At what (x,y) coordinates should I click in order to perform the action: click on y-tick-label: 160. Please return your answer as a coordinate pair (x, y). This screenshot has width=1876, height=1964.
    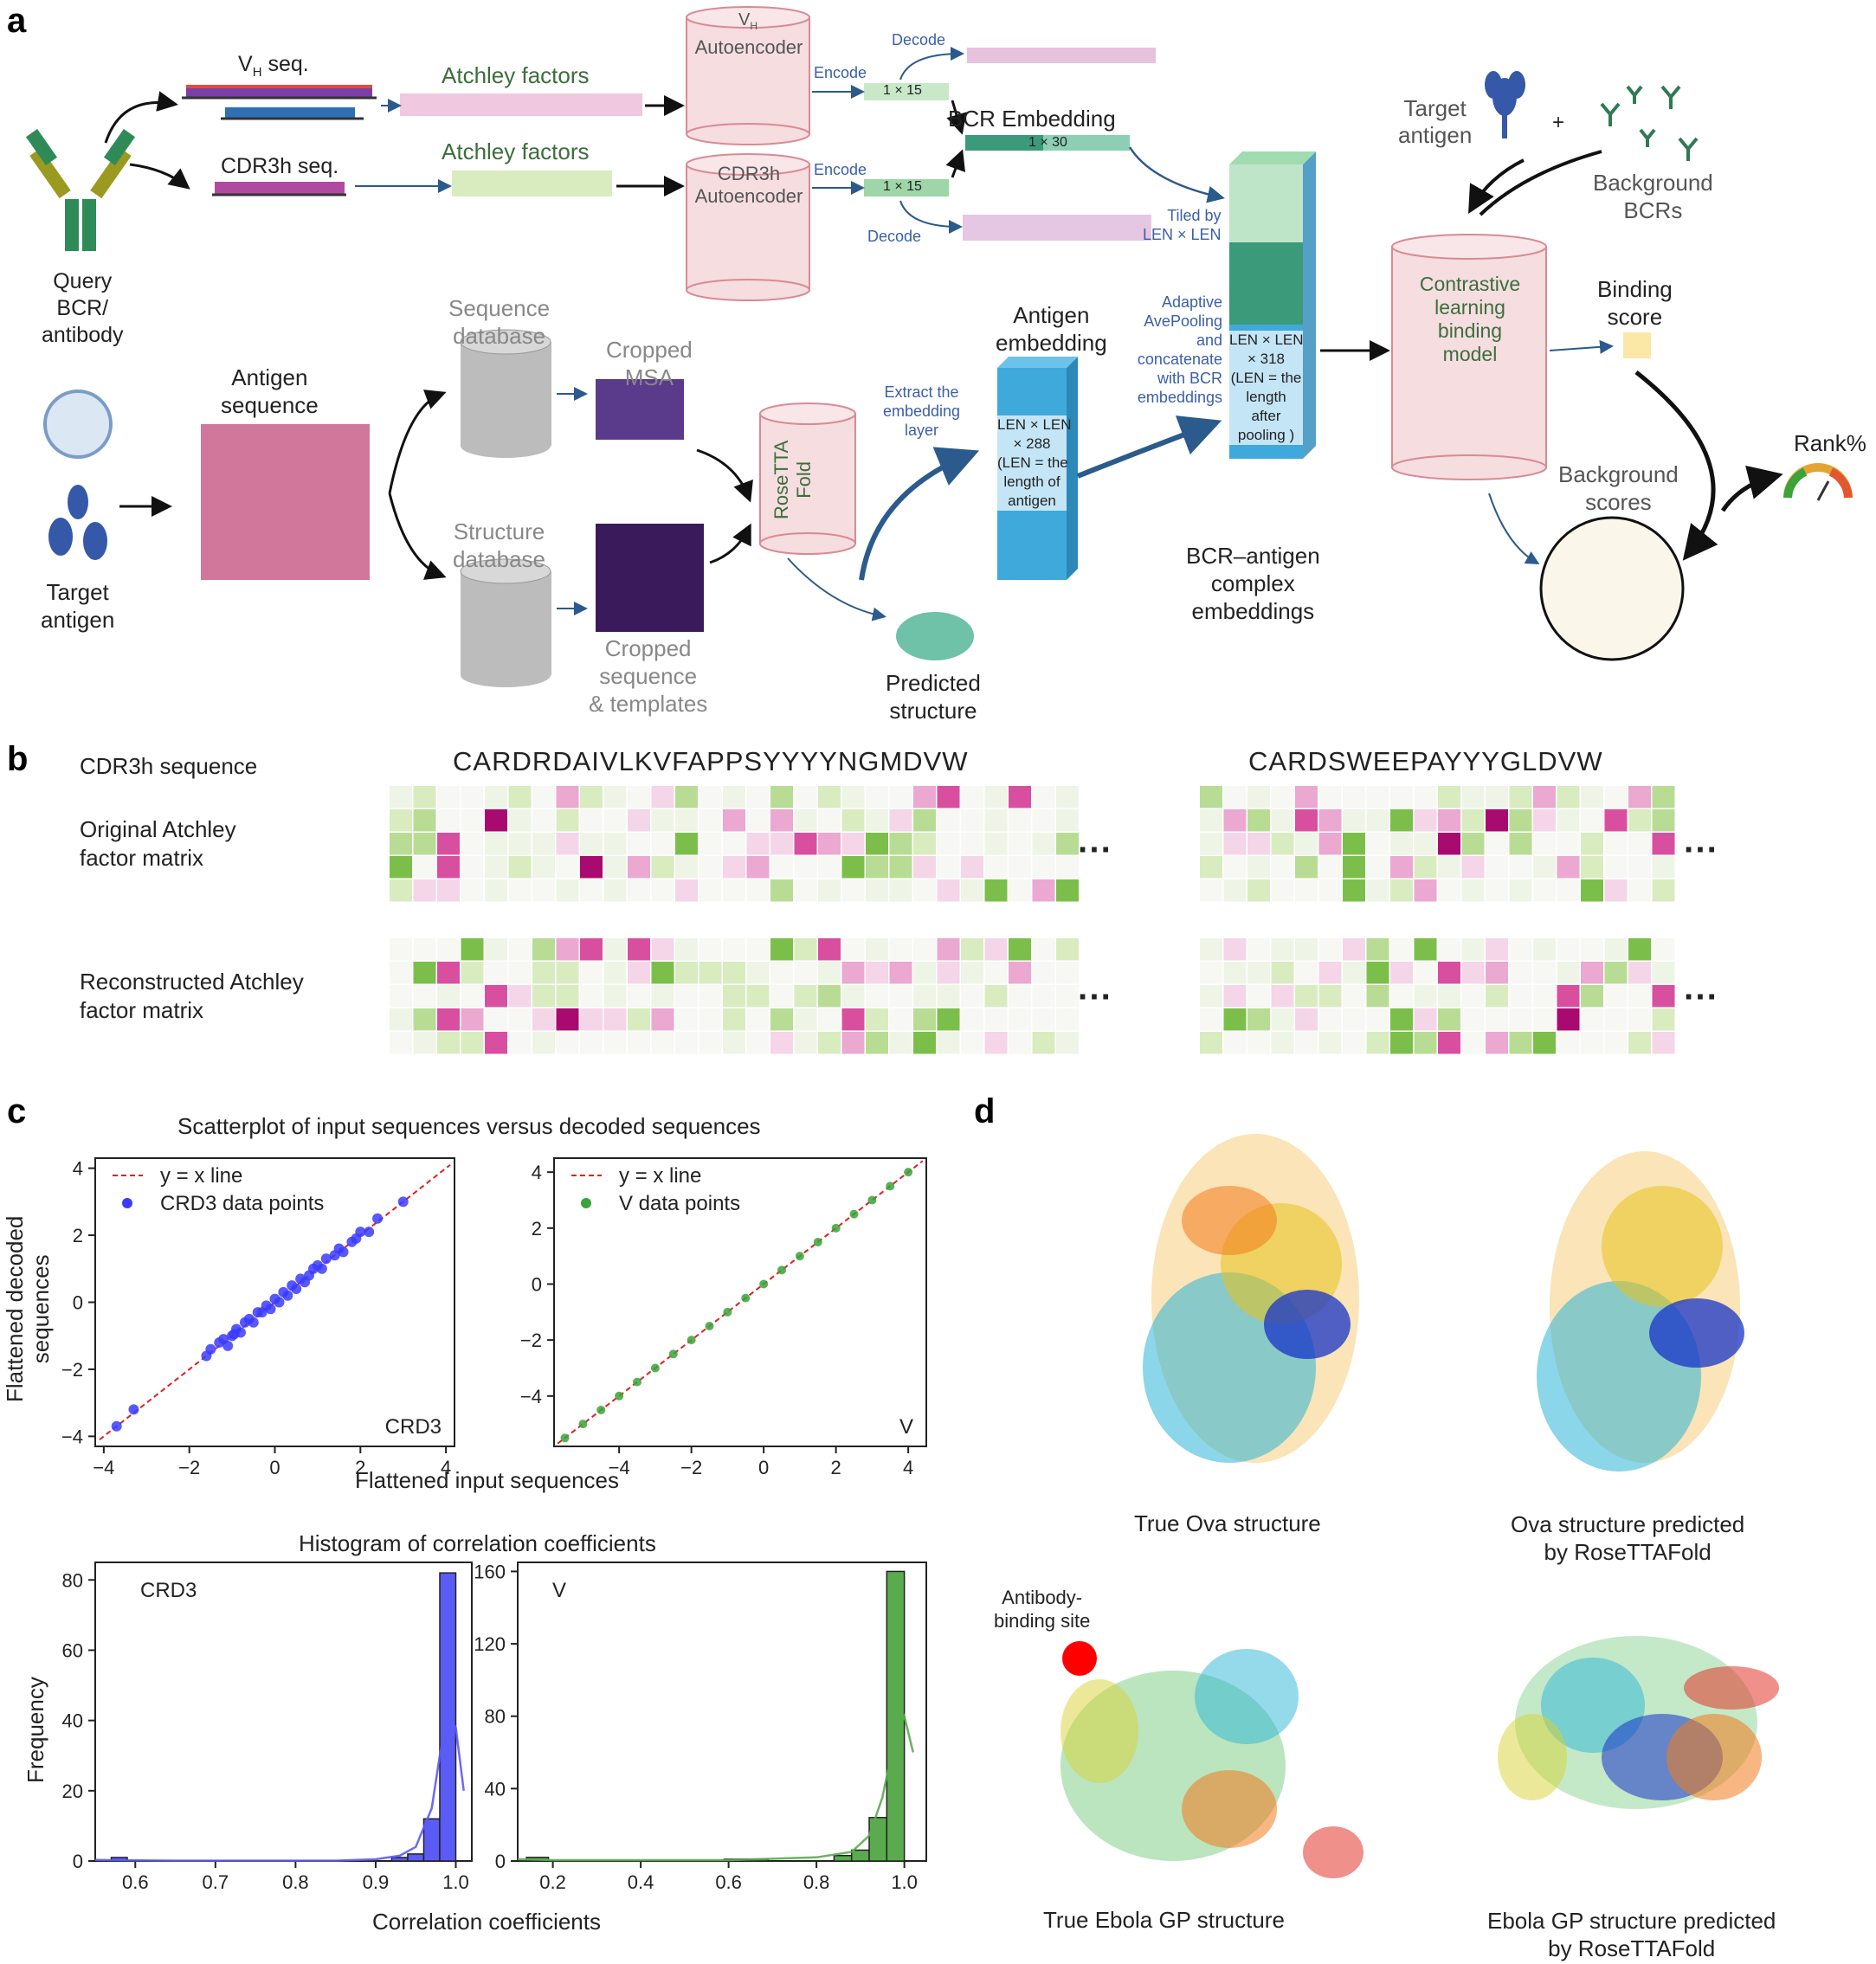
    Looking at the image, I should click on (490, 1572).